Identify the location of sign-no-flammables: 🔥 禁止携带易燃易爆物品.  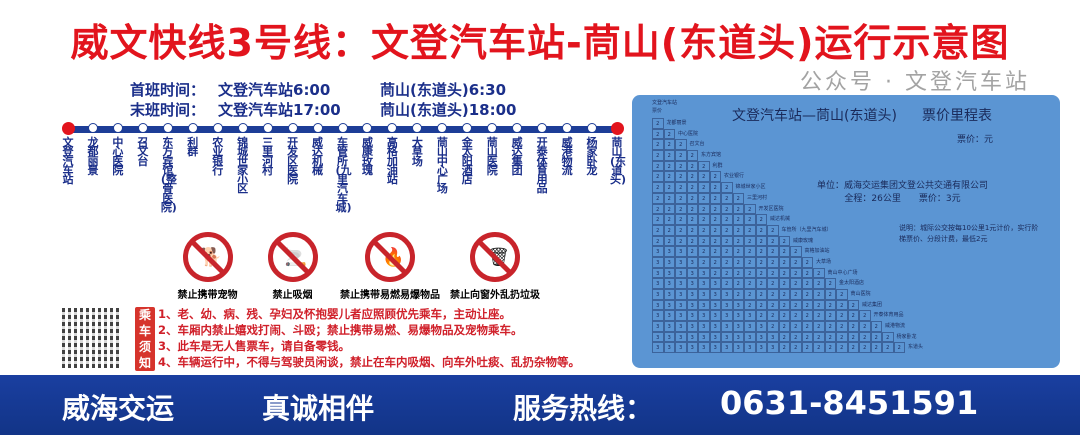
(390, 266).